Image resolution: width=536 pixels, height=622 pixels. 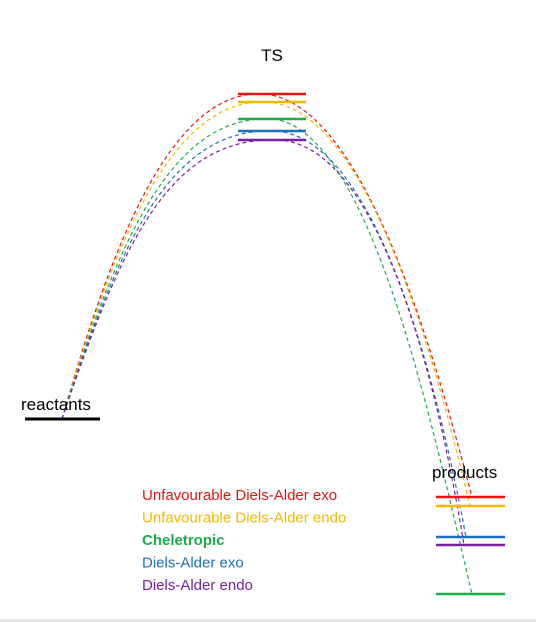 I want to click on bottom-divider, so click(x=268, y=620).